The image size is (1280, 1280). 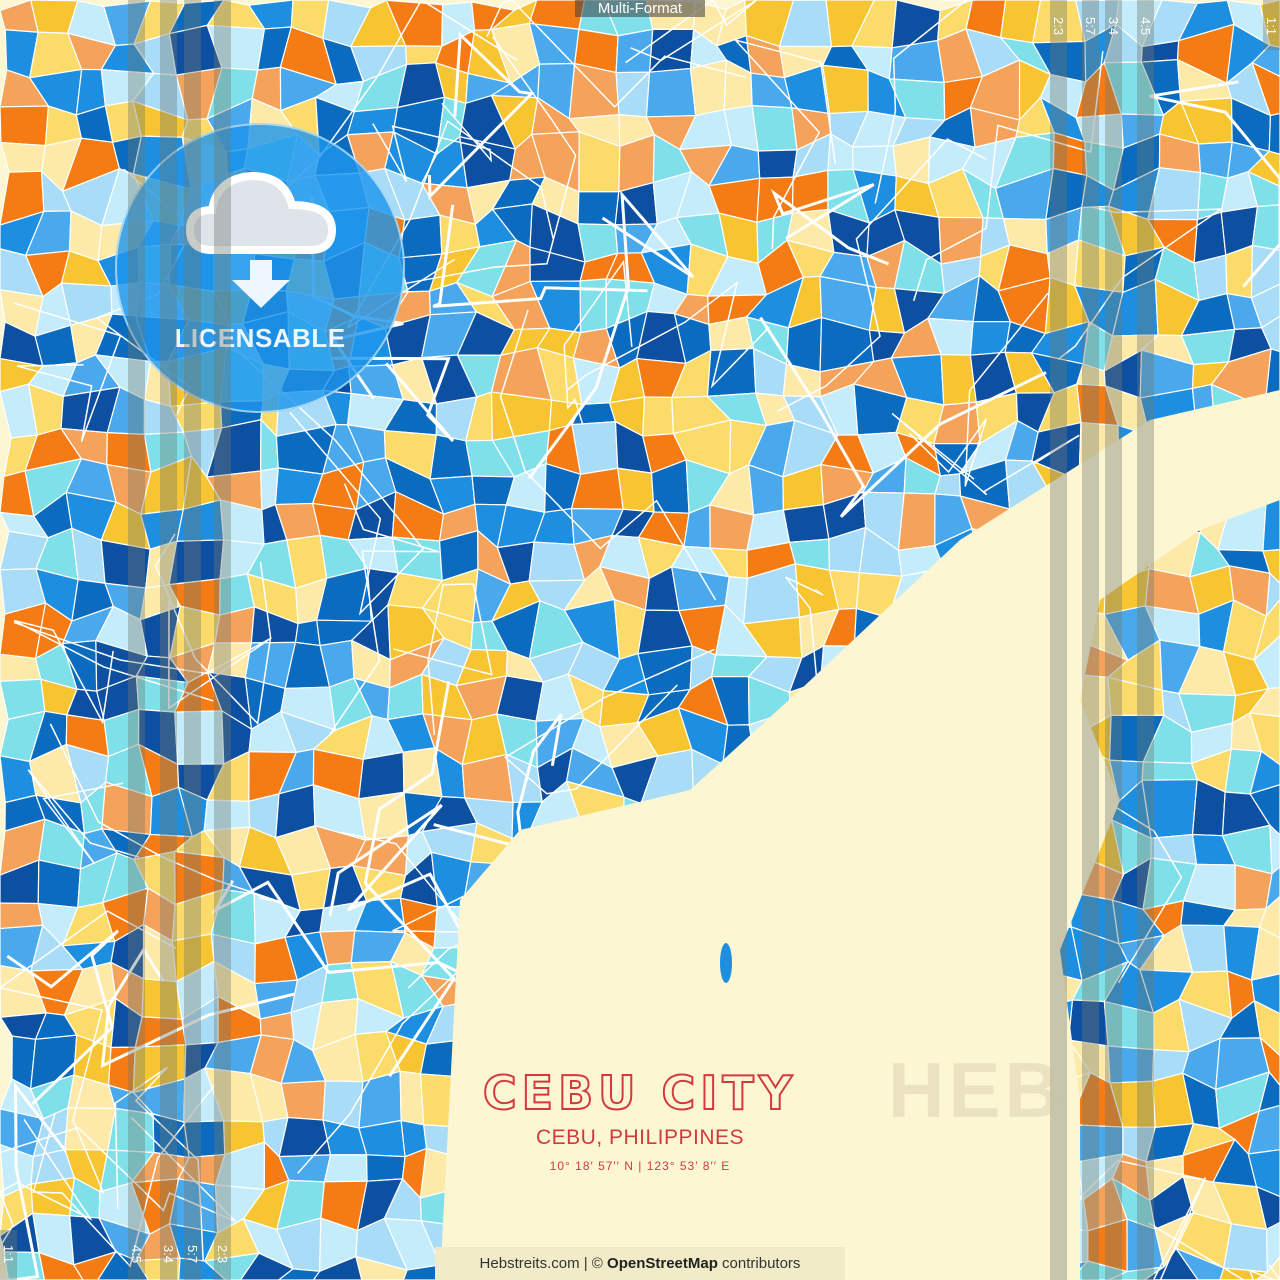 What do you see at coordinates (976, 1090) in the screenshot?
I see `watermark: HEB` at bounding box center [976, 1090].